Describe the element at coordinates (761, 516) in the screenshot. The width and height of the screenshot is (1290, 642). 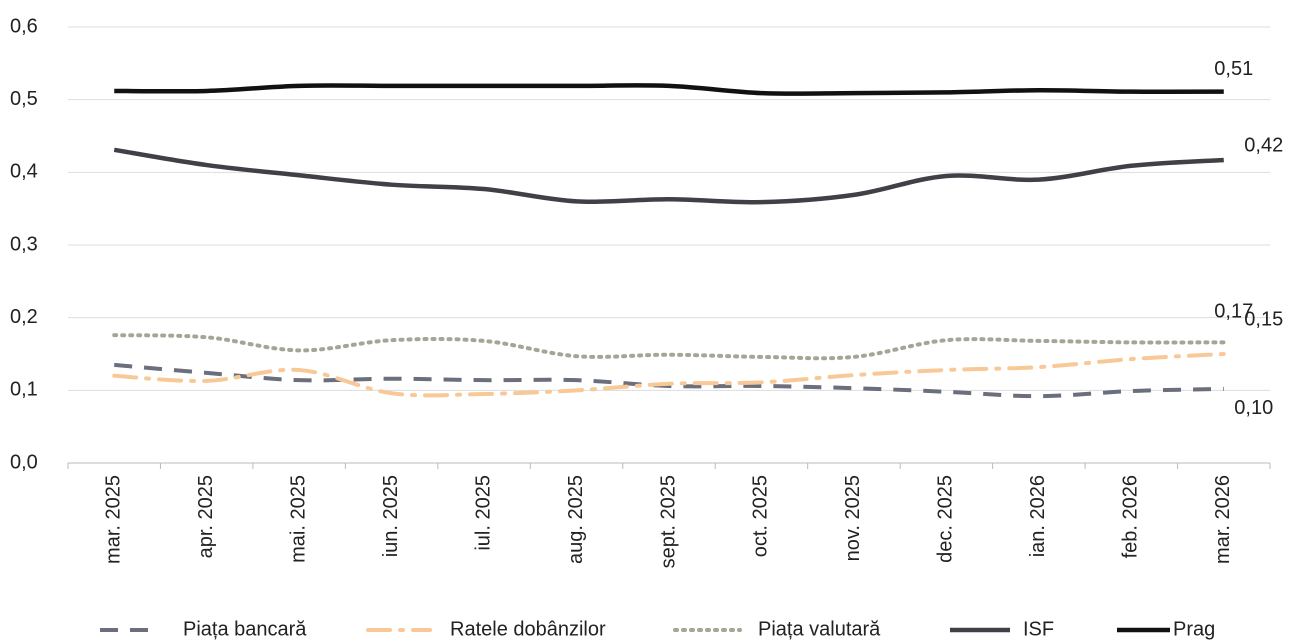
I see `x-tick-label: oct. 2025` at that location.